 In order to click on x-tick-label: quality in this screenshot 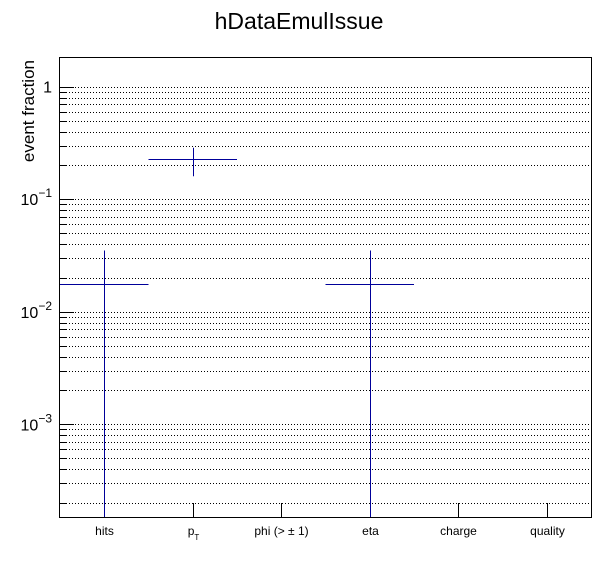, I will do `click(547, 531)`.